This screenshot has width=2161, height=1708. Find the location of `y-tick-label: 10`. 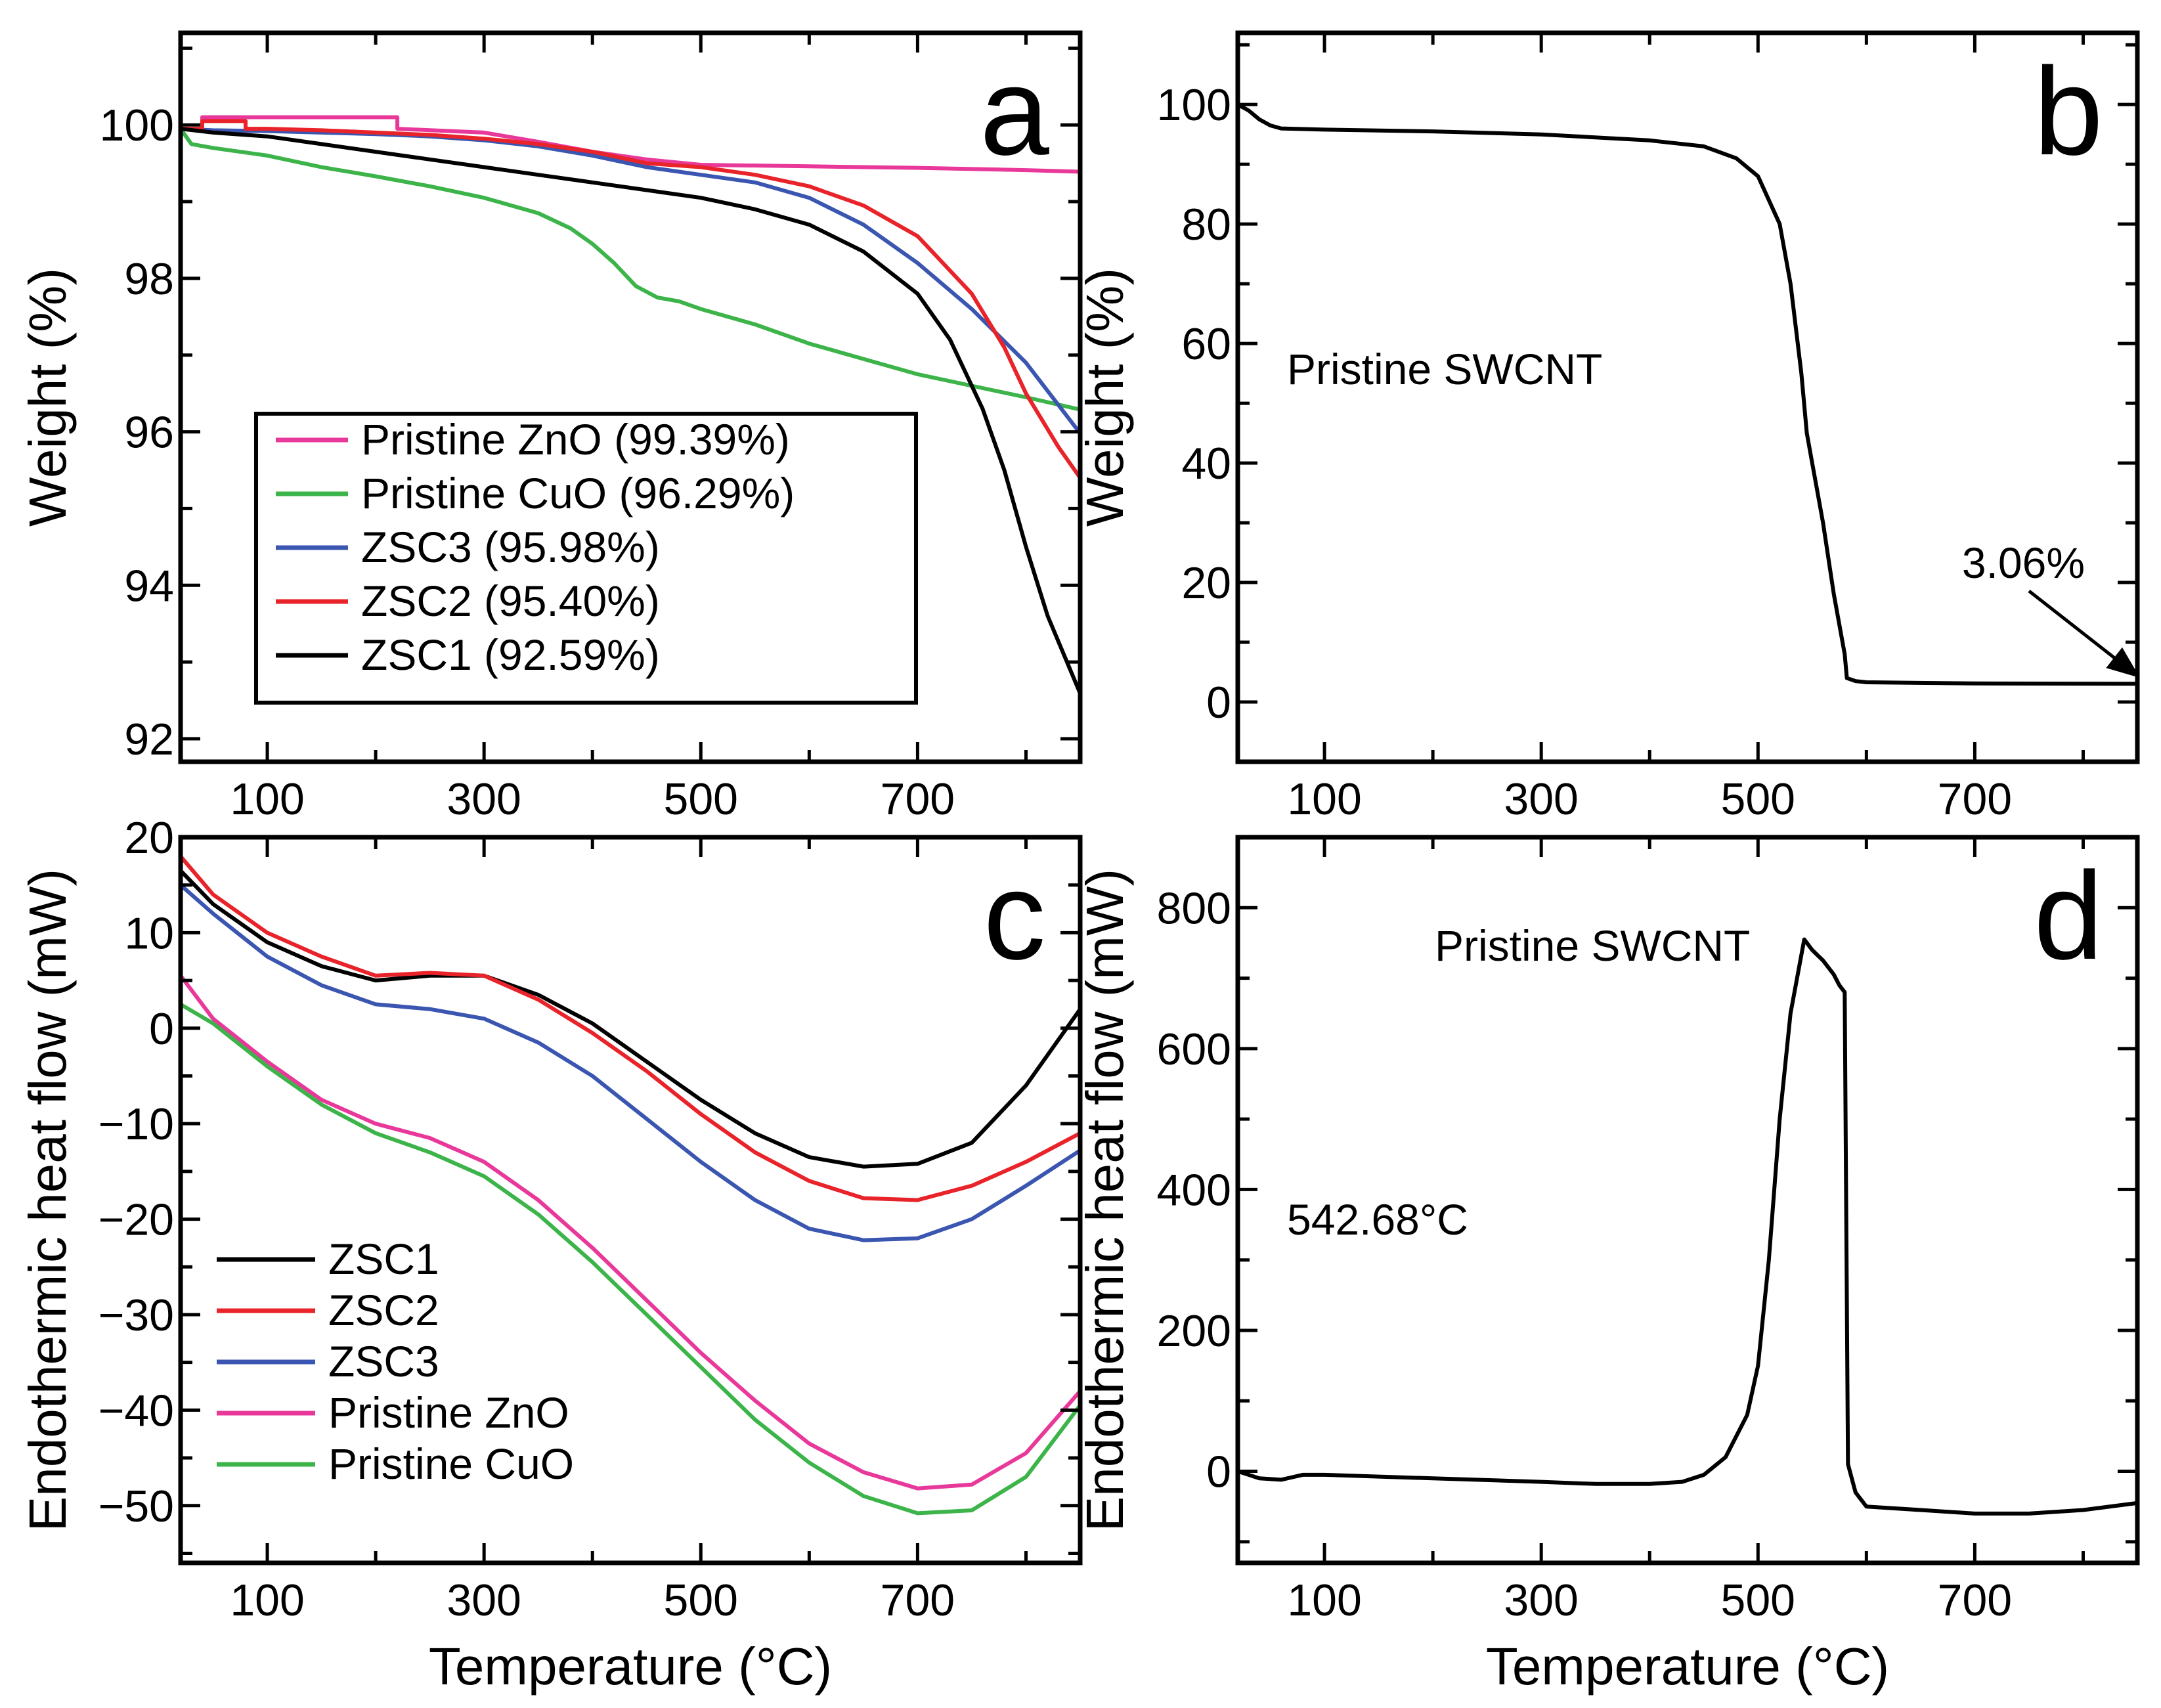

y-tick-label: 10 is located at coordinates (149, 933).